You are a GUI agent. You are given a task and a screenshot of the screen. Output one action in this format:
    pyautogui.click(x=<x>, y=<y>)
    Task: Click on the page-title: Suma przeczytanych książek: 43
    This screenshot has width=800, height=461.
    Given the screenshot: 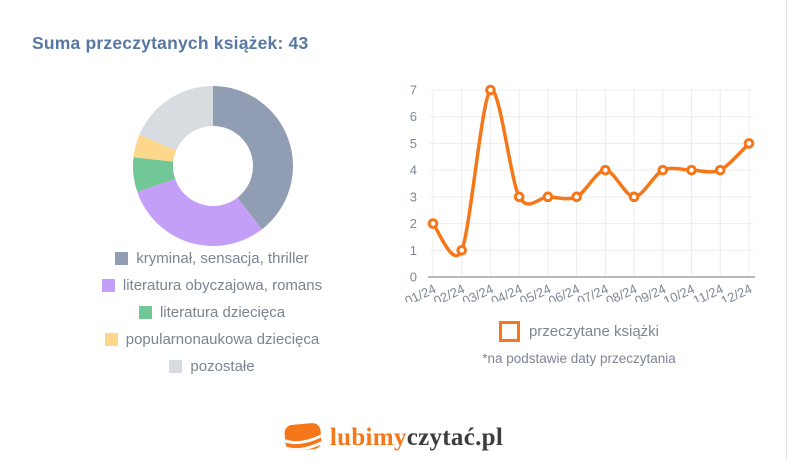 What is the action you would take?
    pyautogui.click(x=170, y=43)
    